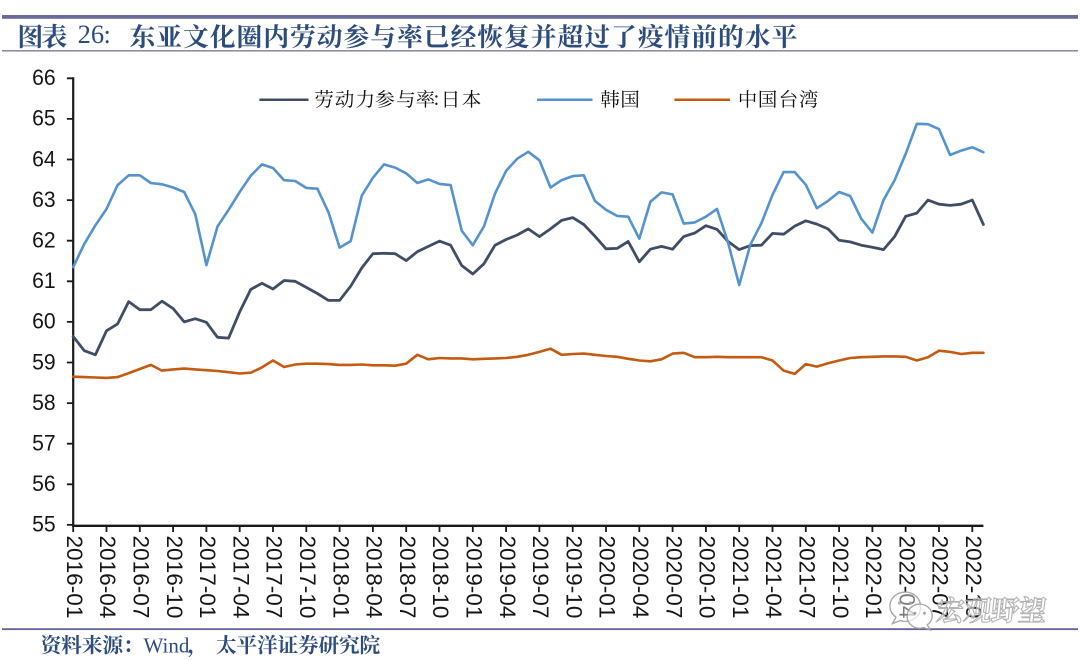 The image size is (1080, 660). What do you see at coordinates (274, 577) in the screenshot?
I see `svg-text: 2017-07` at bounding box center [274, 577].